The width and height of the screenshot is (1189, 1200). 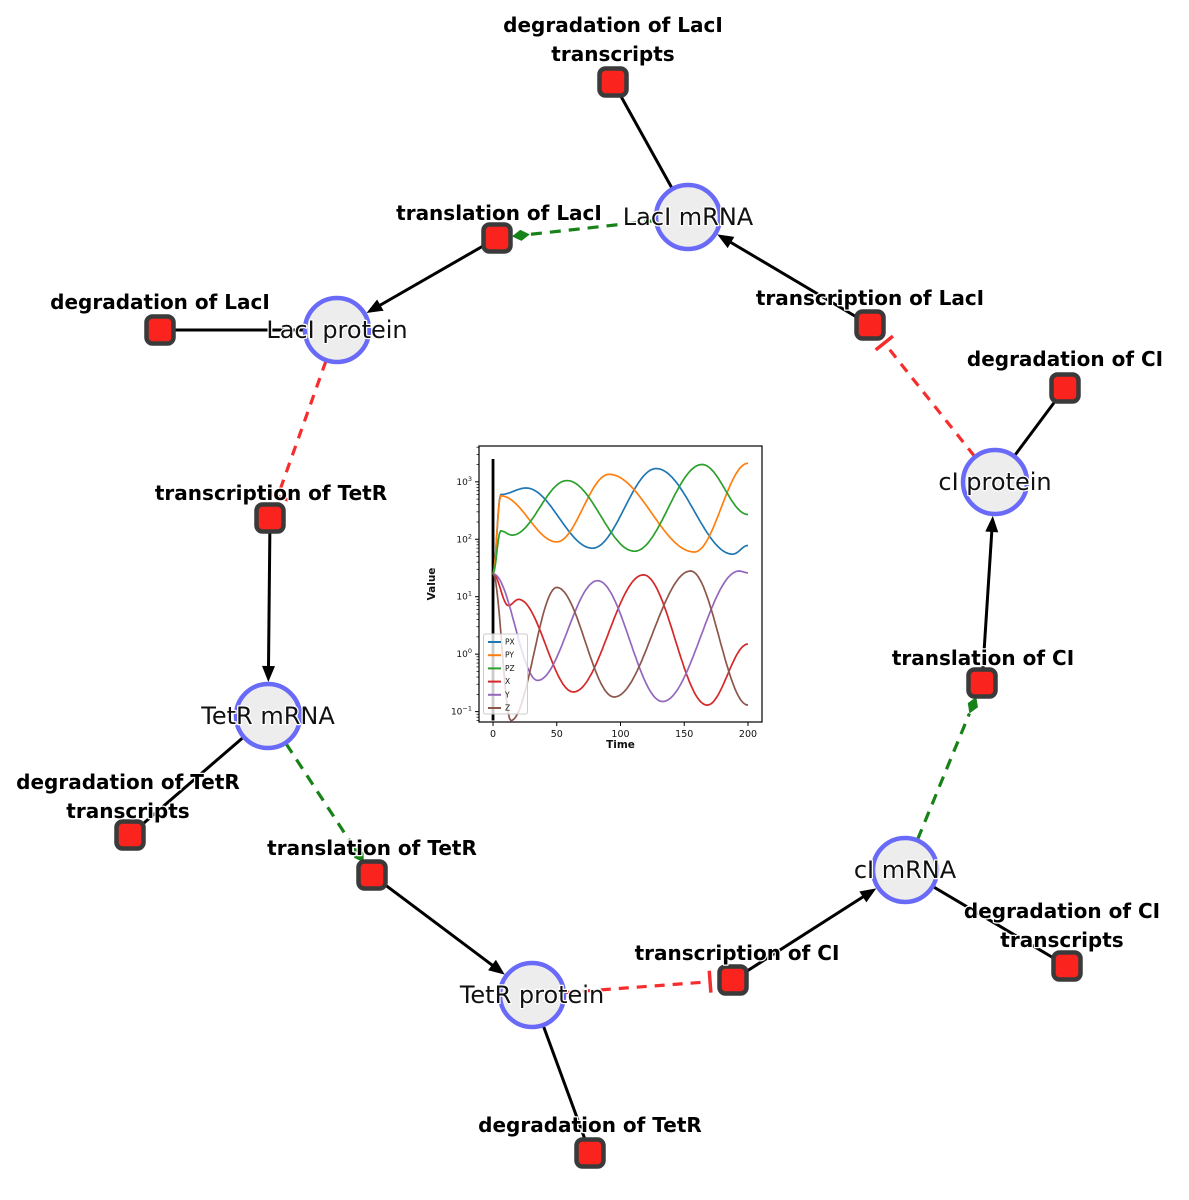 What do you see at coordinates (375, 306) in the screenshot?
I see `edge-transl_LacI-LacI_protein-arrowhead` at bounding box center [375, 306].